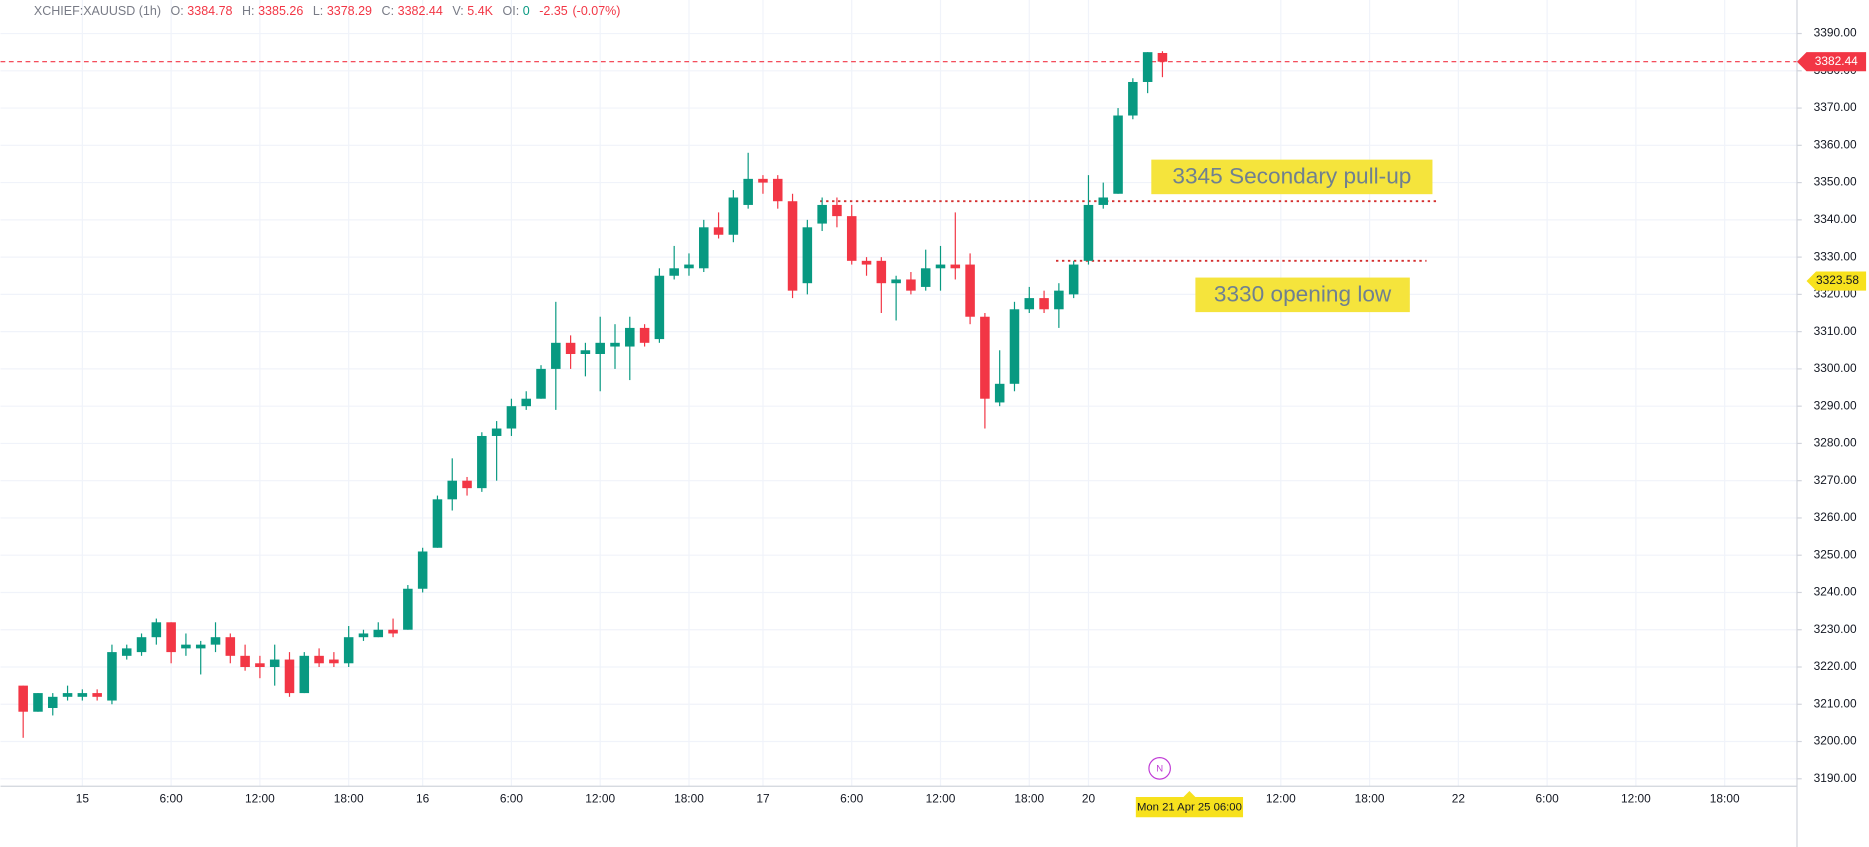 The image size is (1869, 847). I want to click on change-pct: (-0.07%), so click(597, 11).